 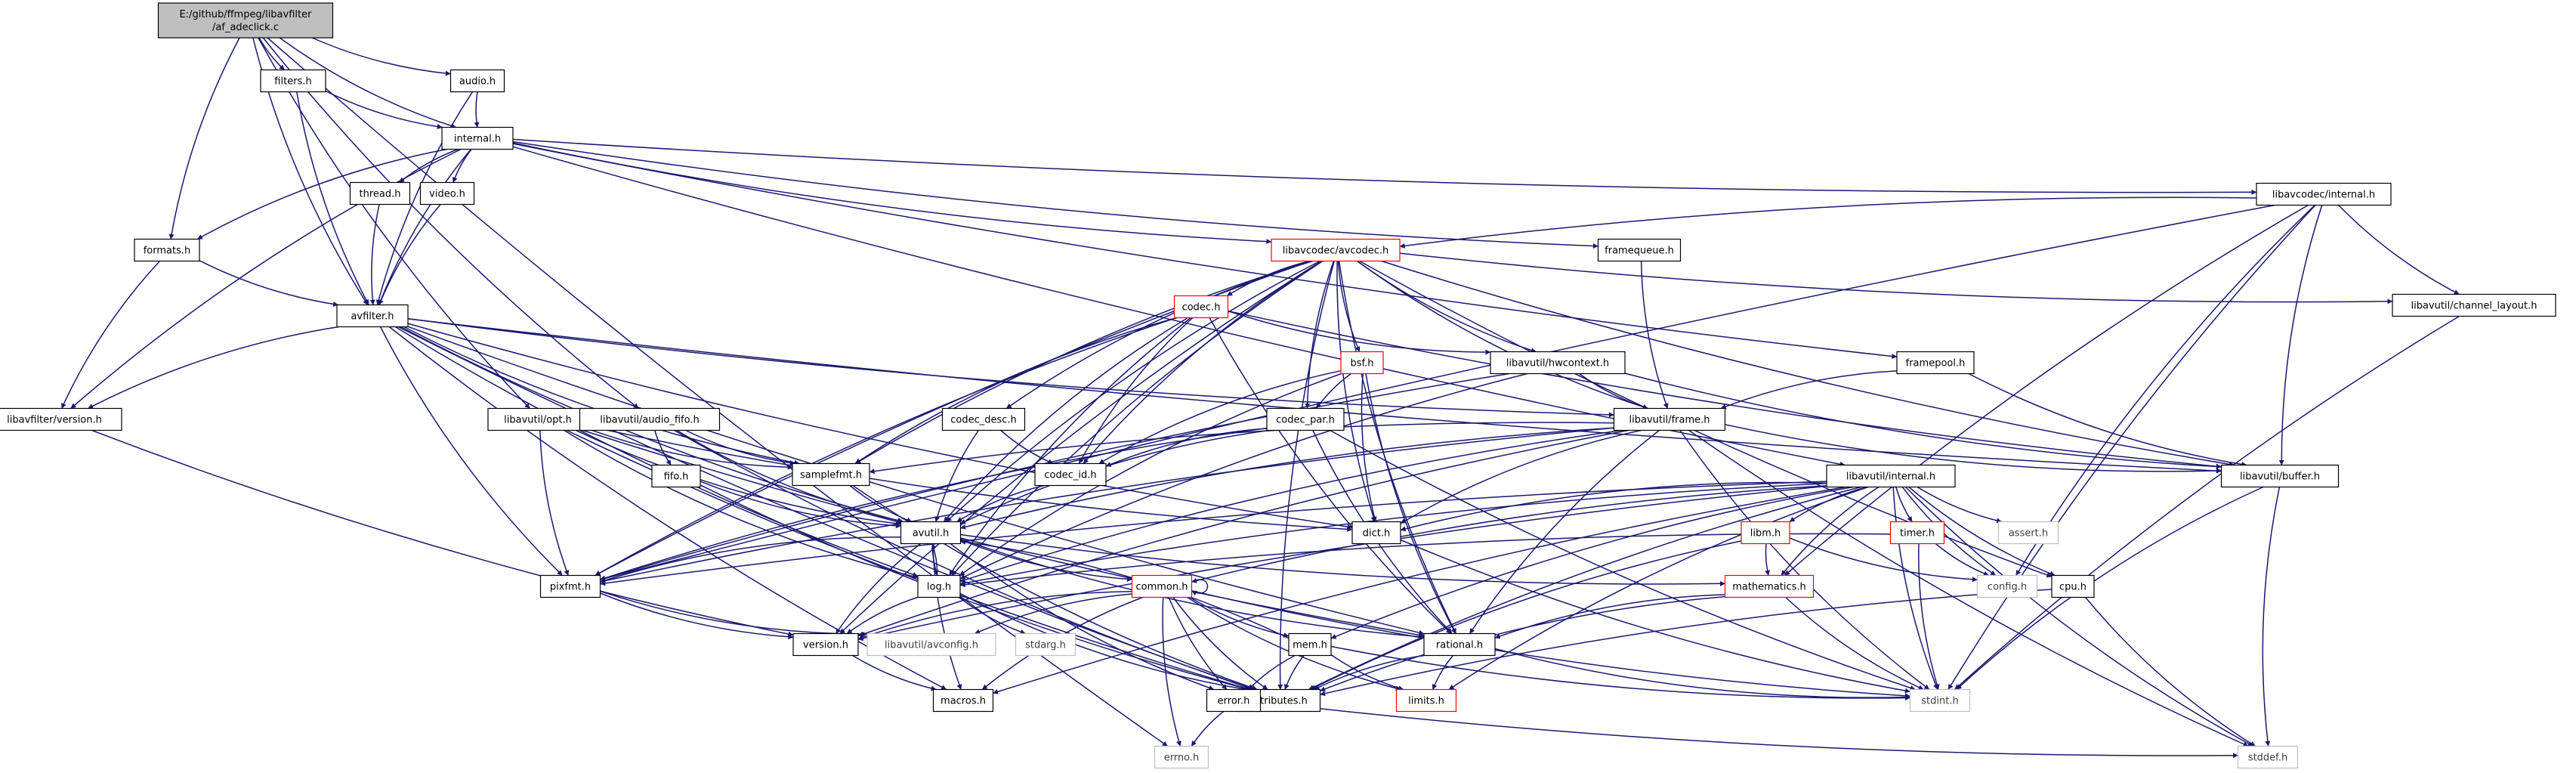 I want to click on node-timer-h: timer.h, so click(x=1917, y=533).